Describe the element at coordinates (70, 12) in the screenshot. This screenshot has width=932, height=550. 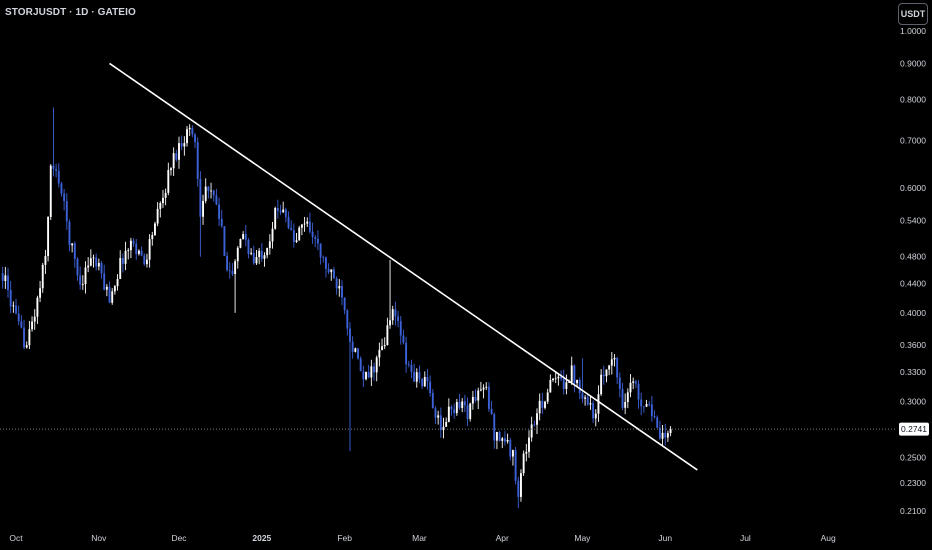
I see `symbol-title: STORJUSDT · 1D · GATEIO` at that location.